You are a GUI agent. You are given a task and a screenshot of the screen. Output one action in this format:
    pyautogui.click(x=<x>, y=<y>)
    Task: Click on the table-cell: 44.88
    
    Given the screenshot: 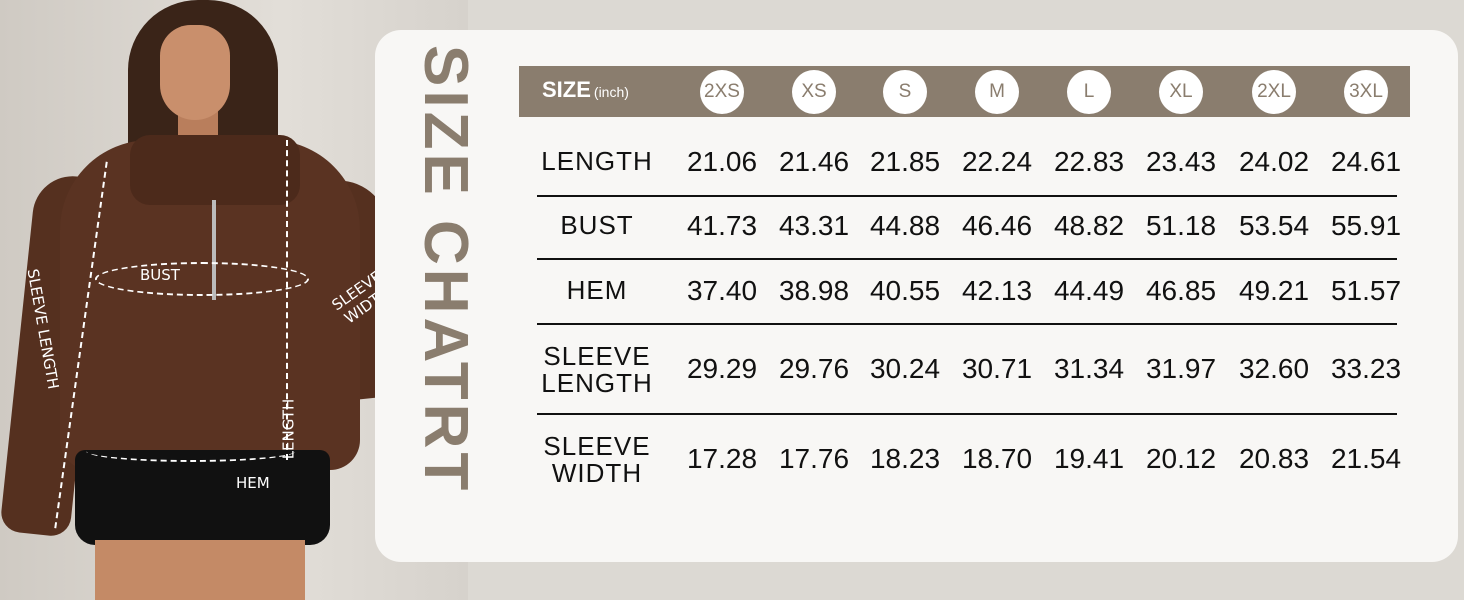 What is the action you would take?
    pyautogui.click(x=905, y=225)
    